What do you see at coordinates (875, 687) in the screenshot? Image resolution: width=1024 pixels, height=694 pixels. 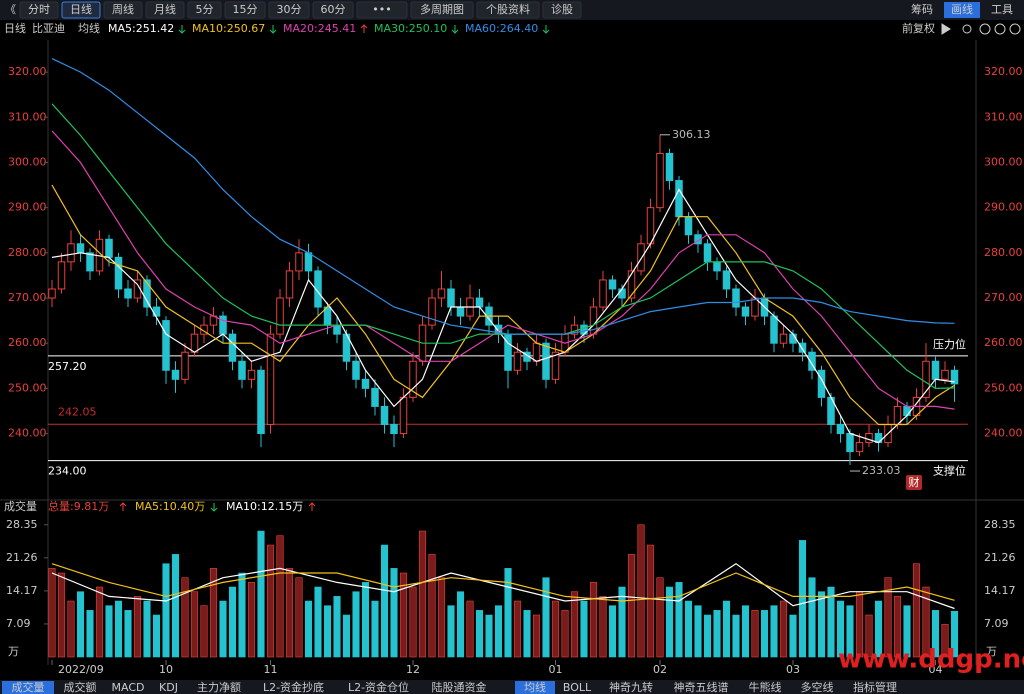 I see `bottom-tab: 指标管理` at bounding box center [875, 687].